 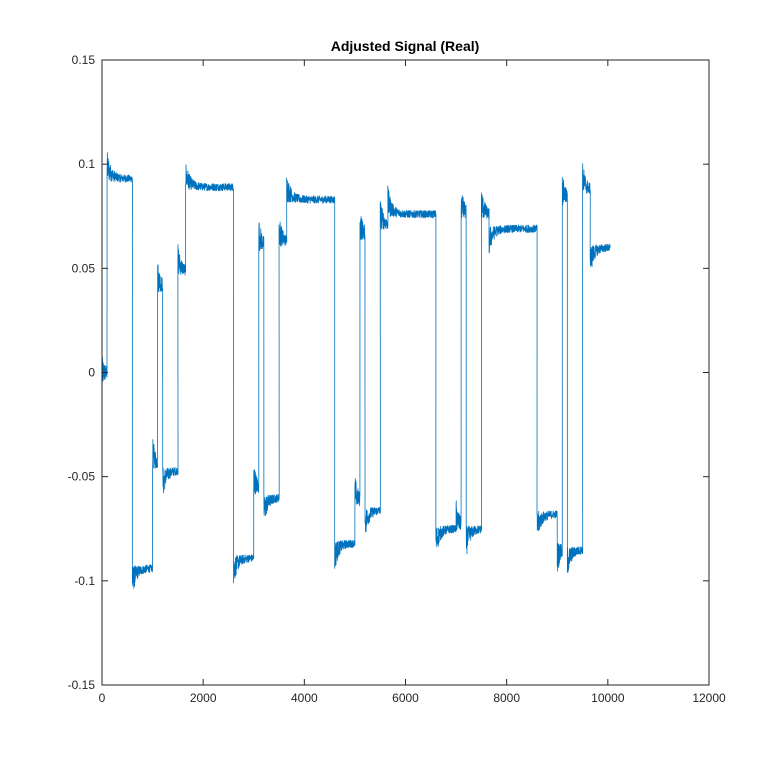 What do you see at coordinates (82, 477) in the screenshot?
I see `y-tick-label: -0.05` at bounding box center [82, 477].